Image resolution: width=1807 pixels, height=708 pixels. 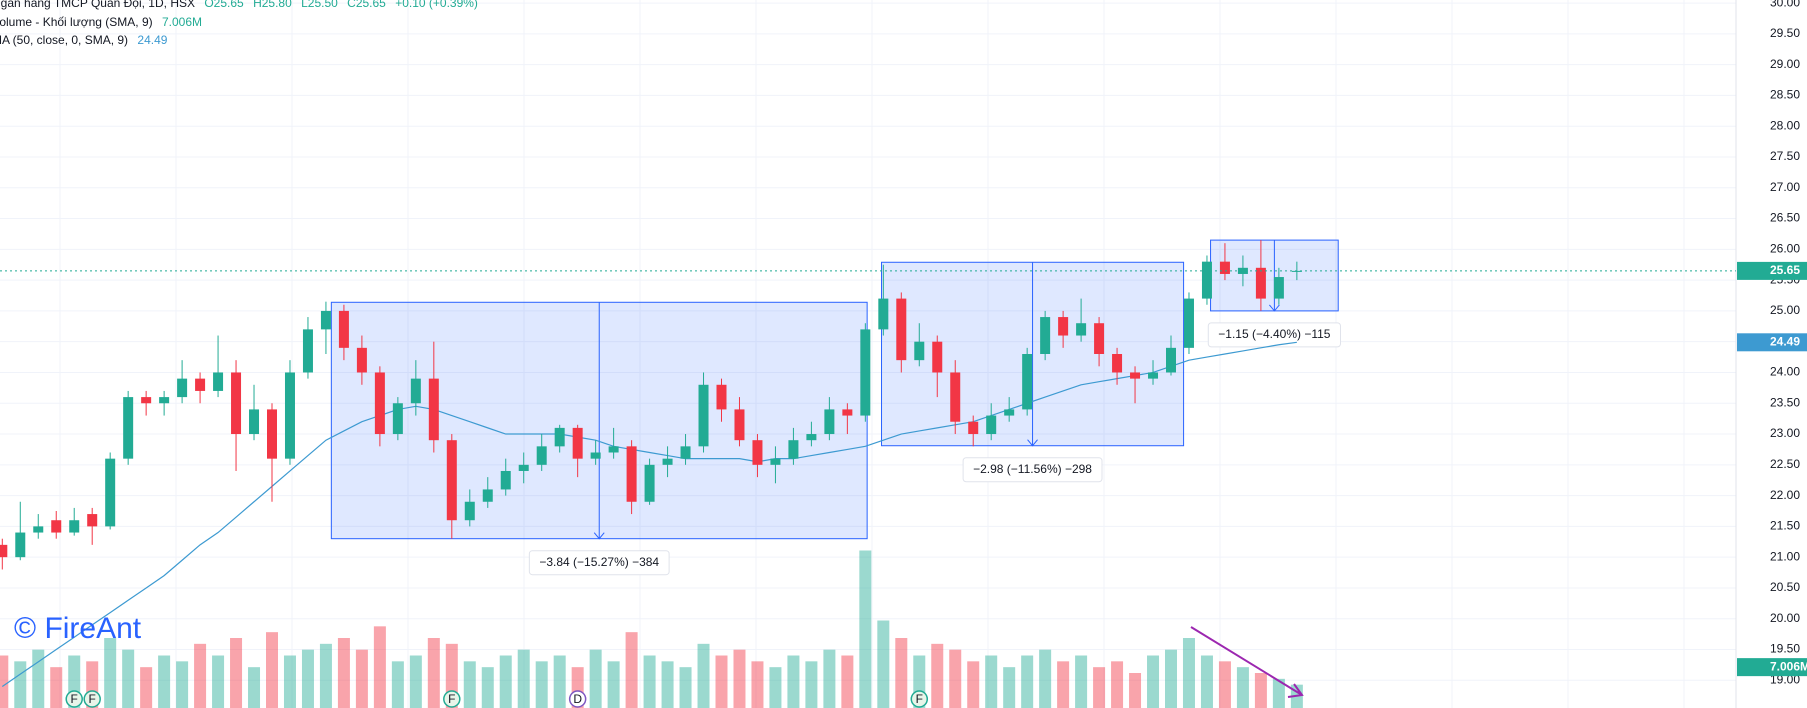 What do you see at coordinates (1785, 495) in the screenshot?
I see `y-tick-label: 22.00` at bounding box center [1785, 495].